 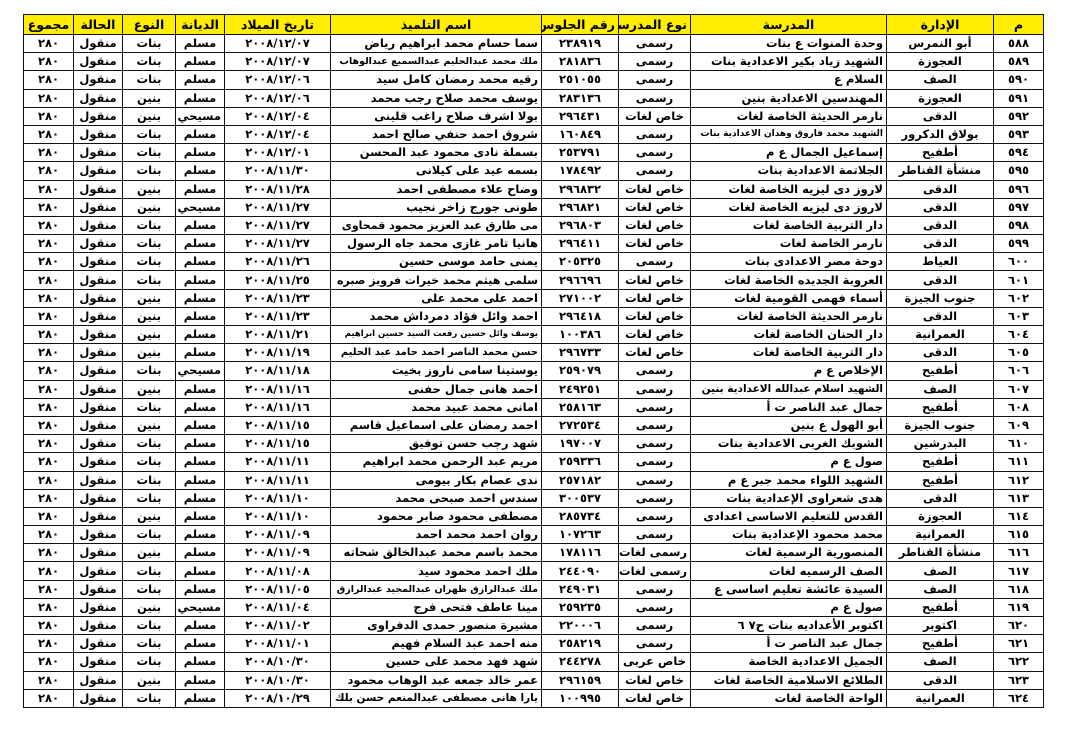 What do you see at coordinates (1018, 153) in the screenshot?
I see `cell-no: ٥٩٤` at bounding box center [1018, 153].